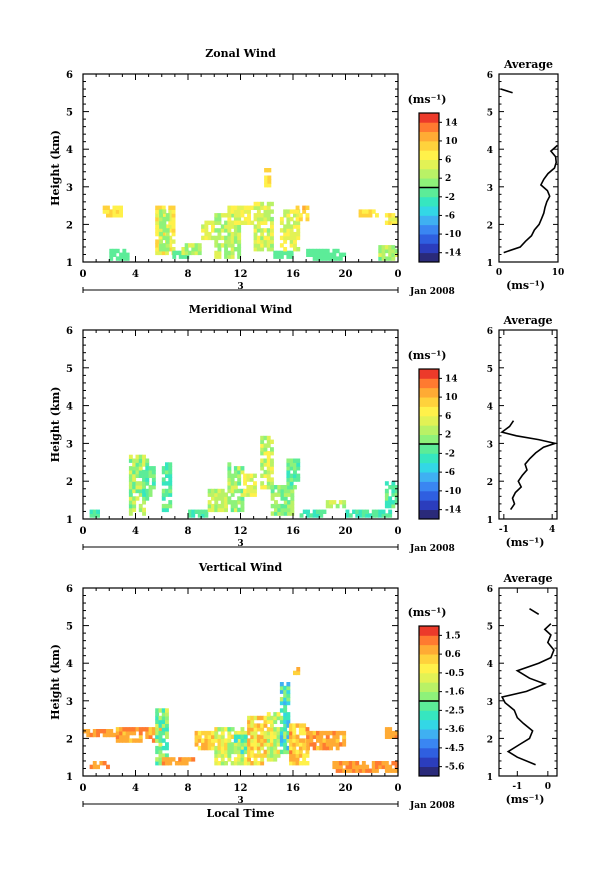 Image resolution: width=614 pixels, height=873 pixels. I want to click on colorbar-bin, so click(429, 762).